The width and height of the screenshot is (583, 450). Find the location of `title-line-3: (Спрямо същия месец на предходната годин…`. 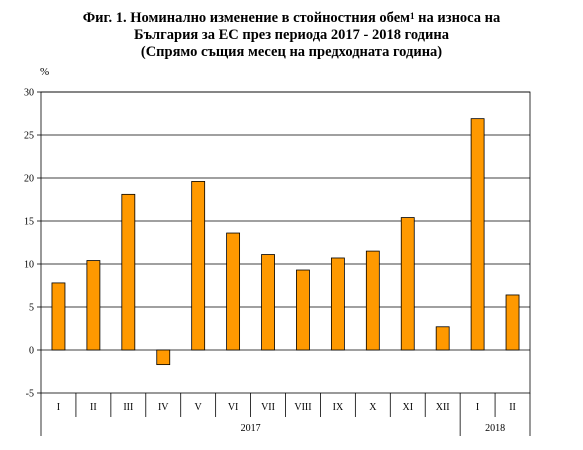

title-line-3: (Спрямо същия месец на предходната годин… is located at coordinates (291, 52).